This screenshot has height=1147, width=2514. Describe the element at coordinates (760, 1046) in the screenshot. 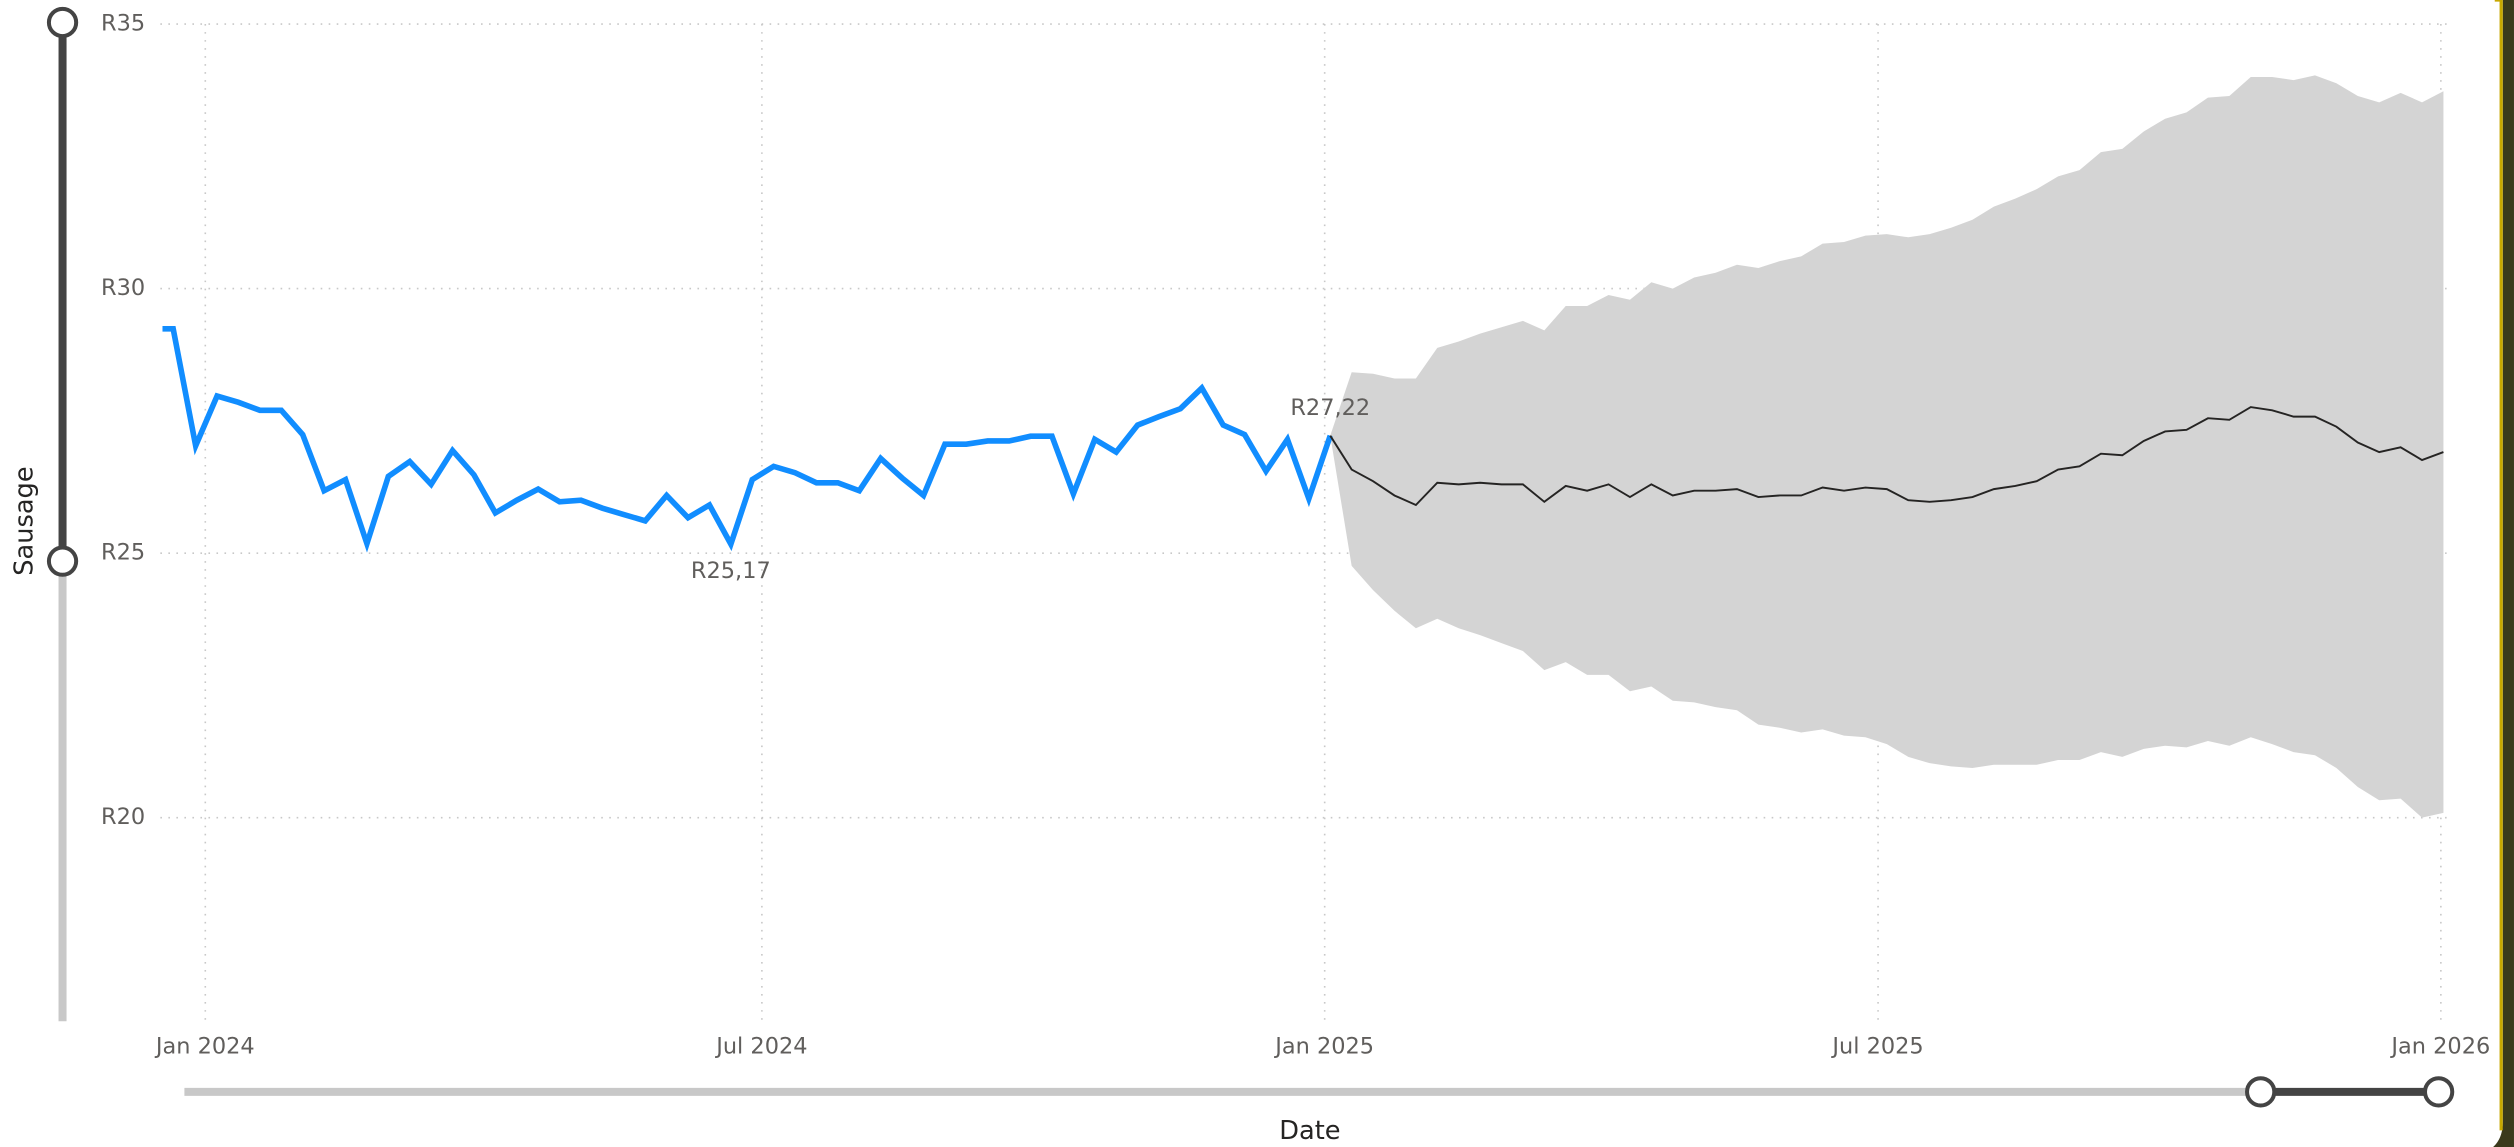

I see `x-tick-label: Jul 2024` at that location.